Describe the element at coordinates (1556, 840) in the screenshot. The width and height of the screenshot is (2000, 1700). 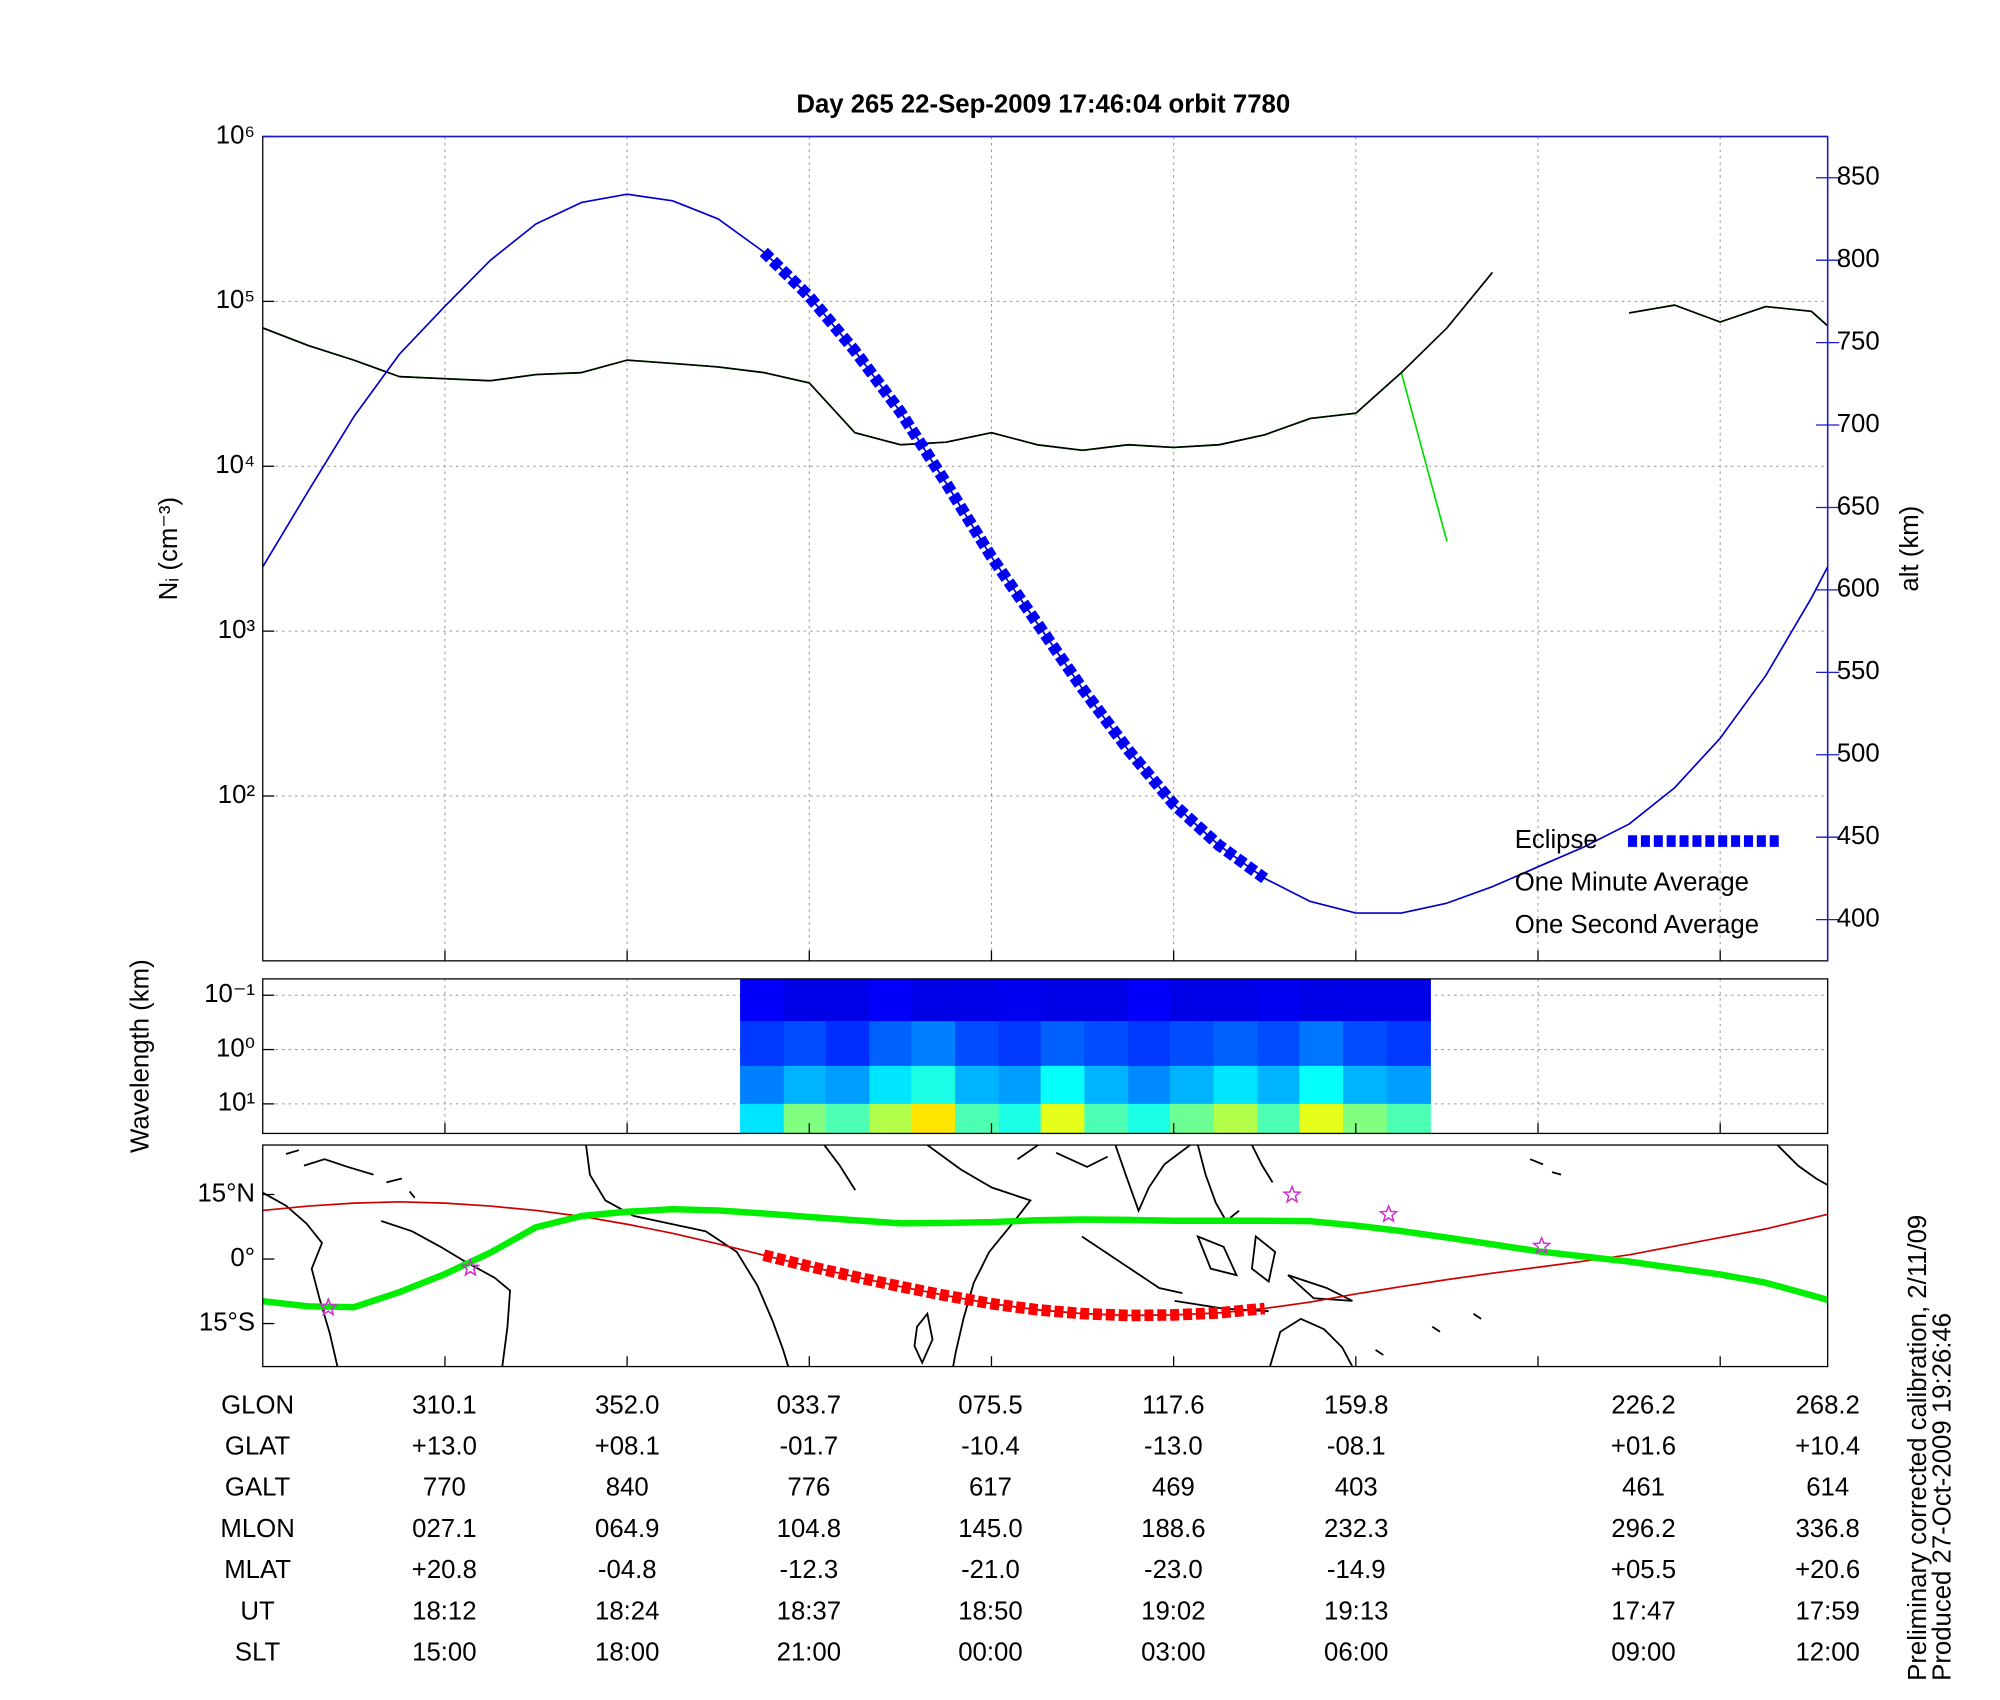
I see `legend-label: Eclipse` at that location.